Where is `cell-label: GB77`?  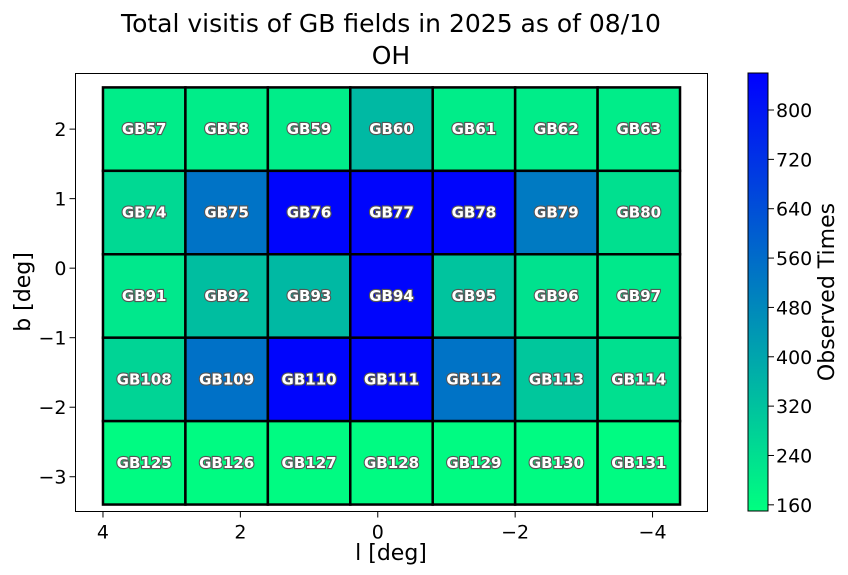 cell-label: GB77 is located at coordinates (391, 213).